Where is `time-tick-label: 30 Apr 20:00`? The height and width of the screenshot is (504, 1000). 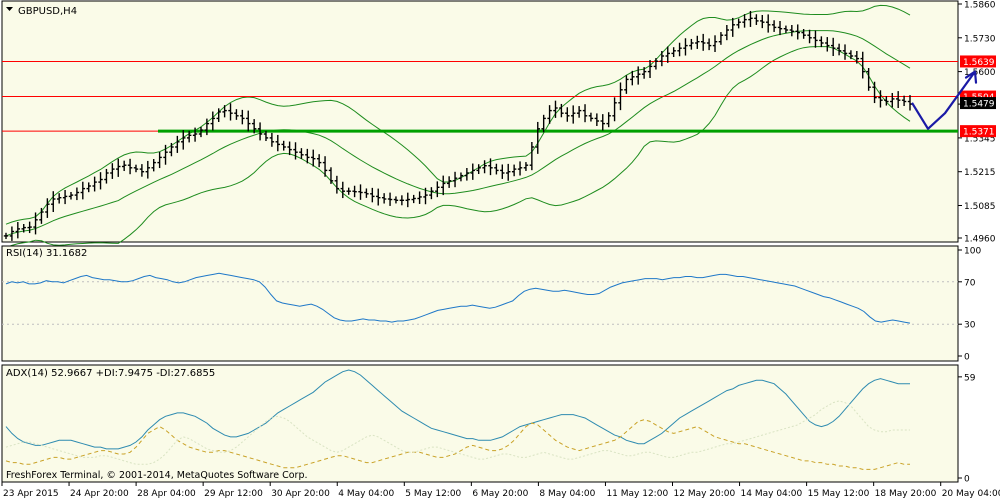
time-tick-label: 30 Apr 20:00 is located at coordinates (300, 494).